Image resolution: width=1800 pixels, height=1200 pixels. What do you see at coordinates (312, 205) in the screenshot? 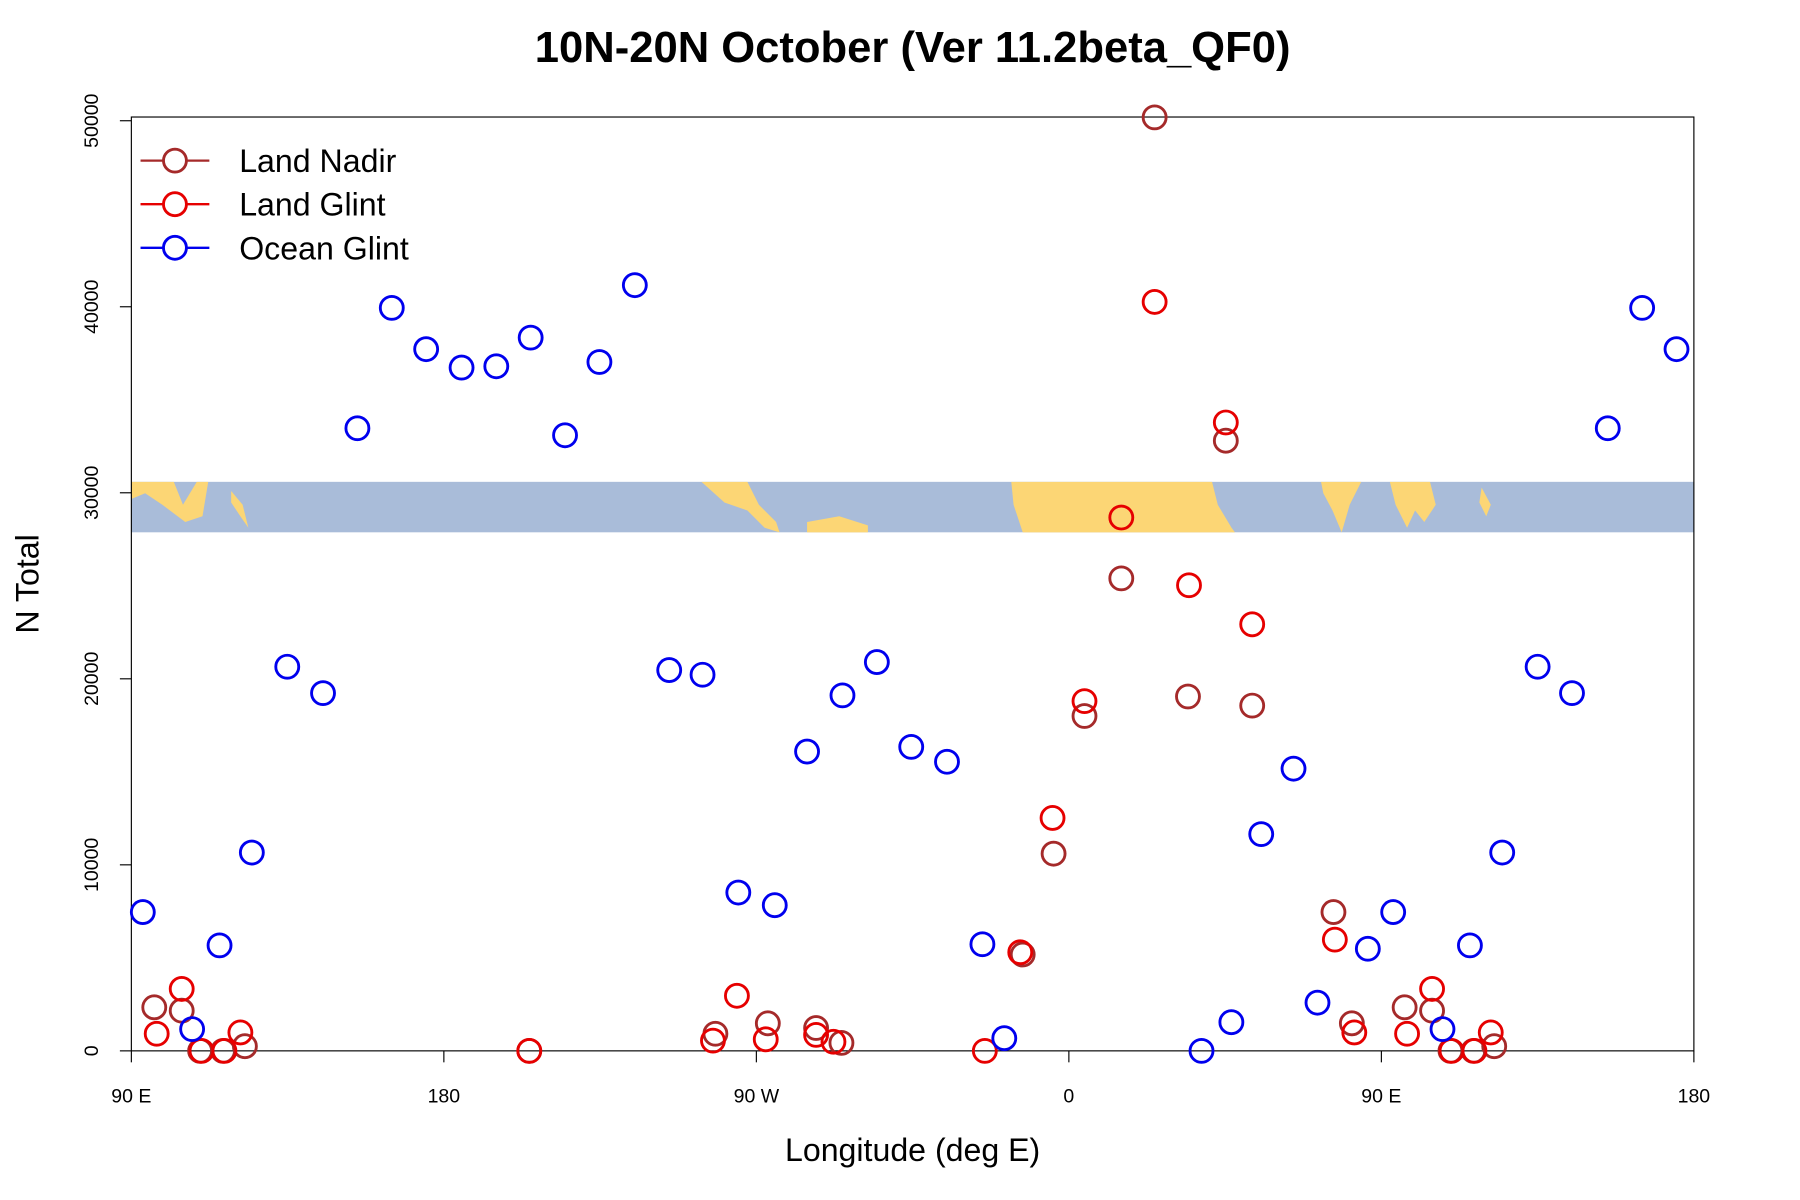
I see `legend-label: Land Glint` at bounding box center [312, 205].